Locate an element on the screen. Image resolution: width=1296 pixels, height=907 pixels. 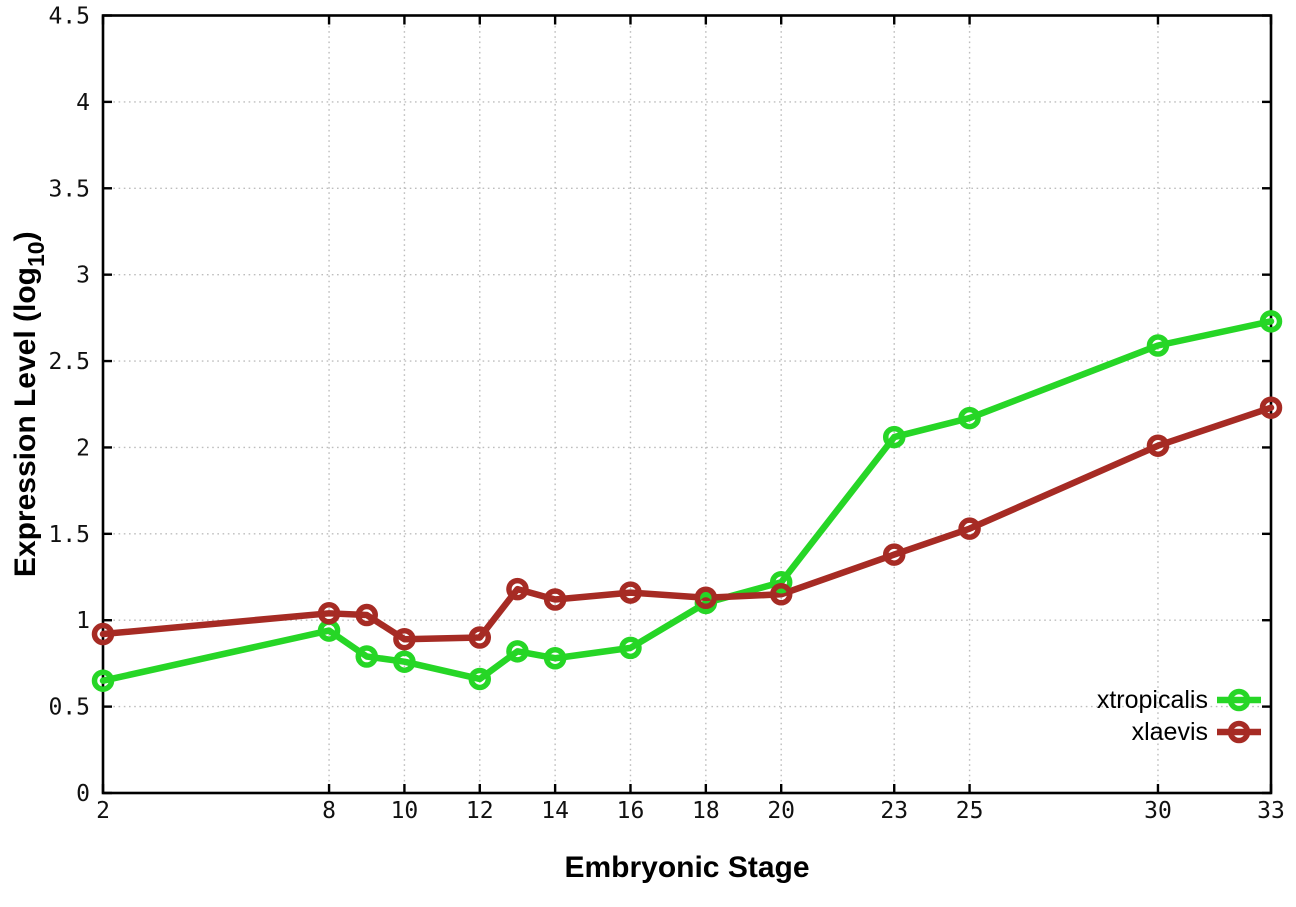
x-tick-label: 14 is located at coordinates (555, 811).